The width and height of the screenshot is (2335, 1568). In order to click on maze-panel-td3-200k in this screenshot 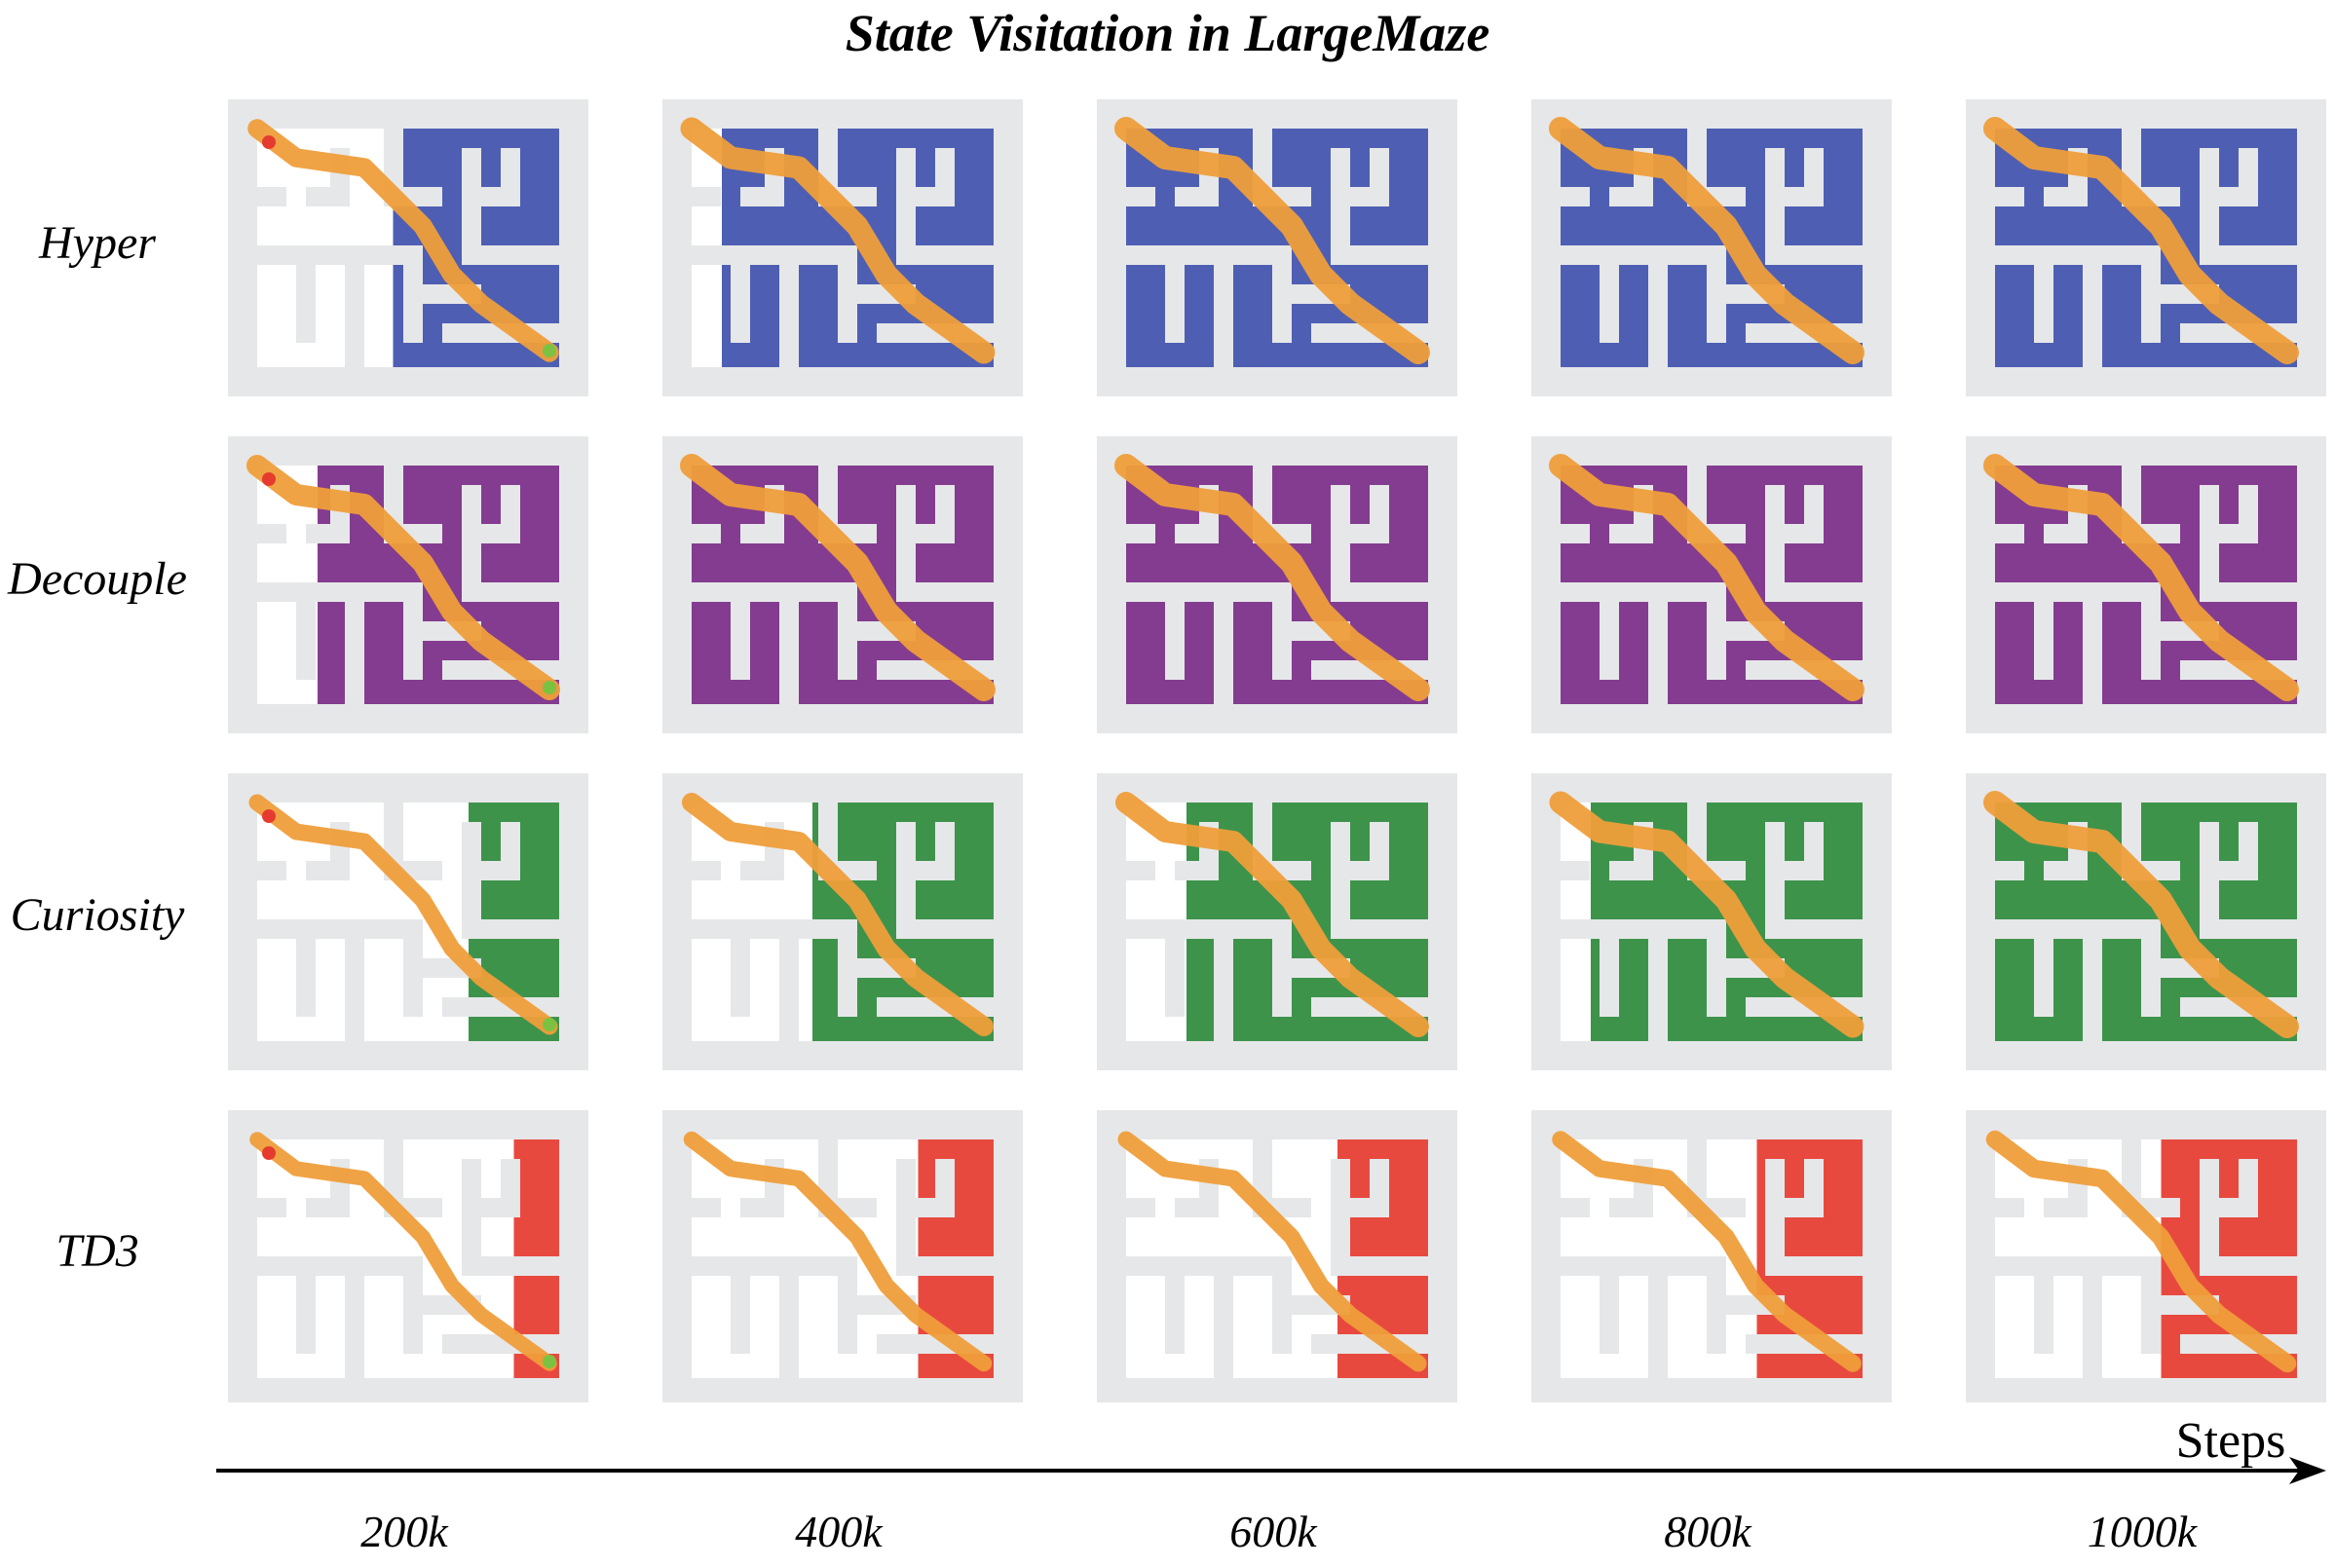, I will do `click(408, 1256)`.